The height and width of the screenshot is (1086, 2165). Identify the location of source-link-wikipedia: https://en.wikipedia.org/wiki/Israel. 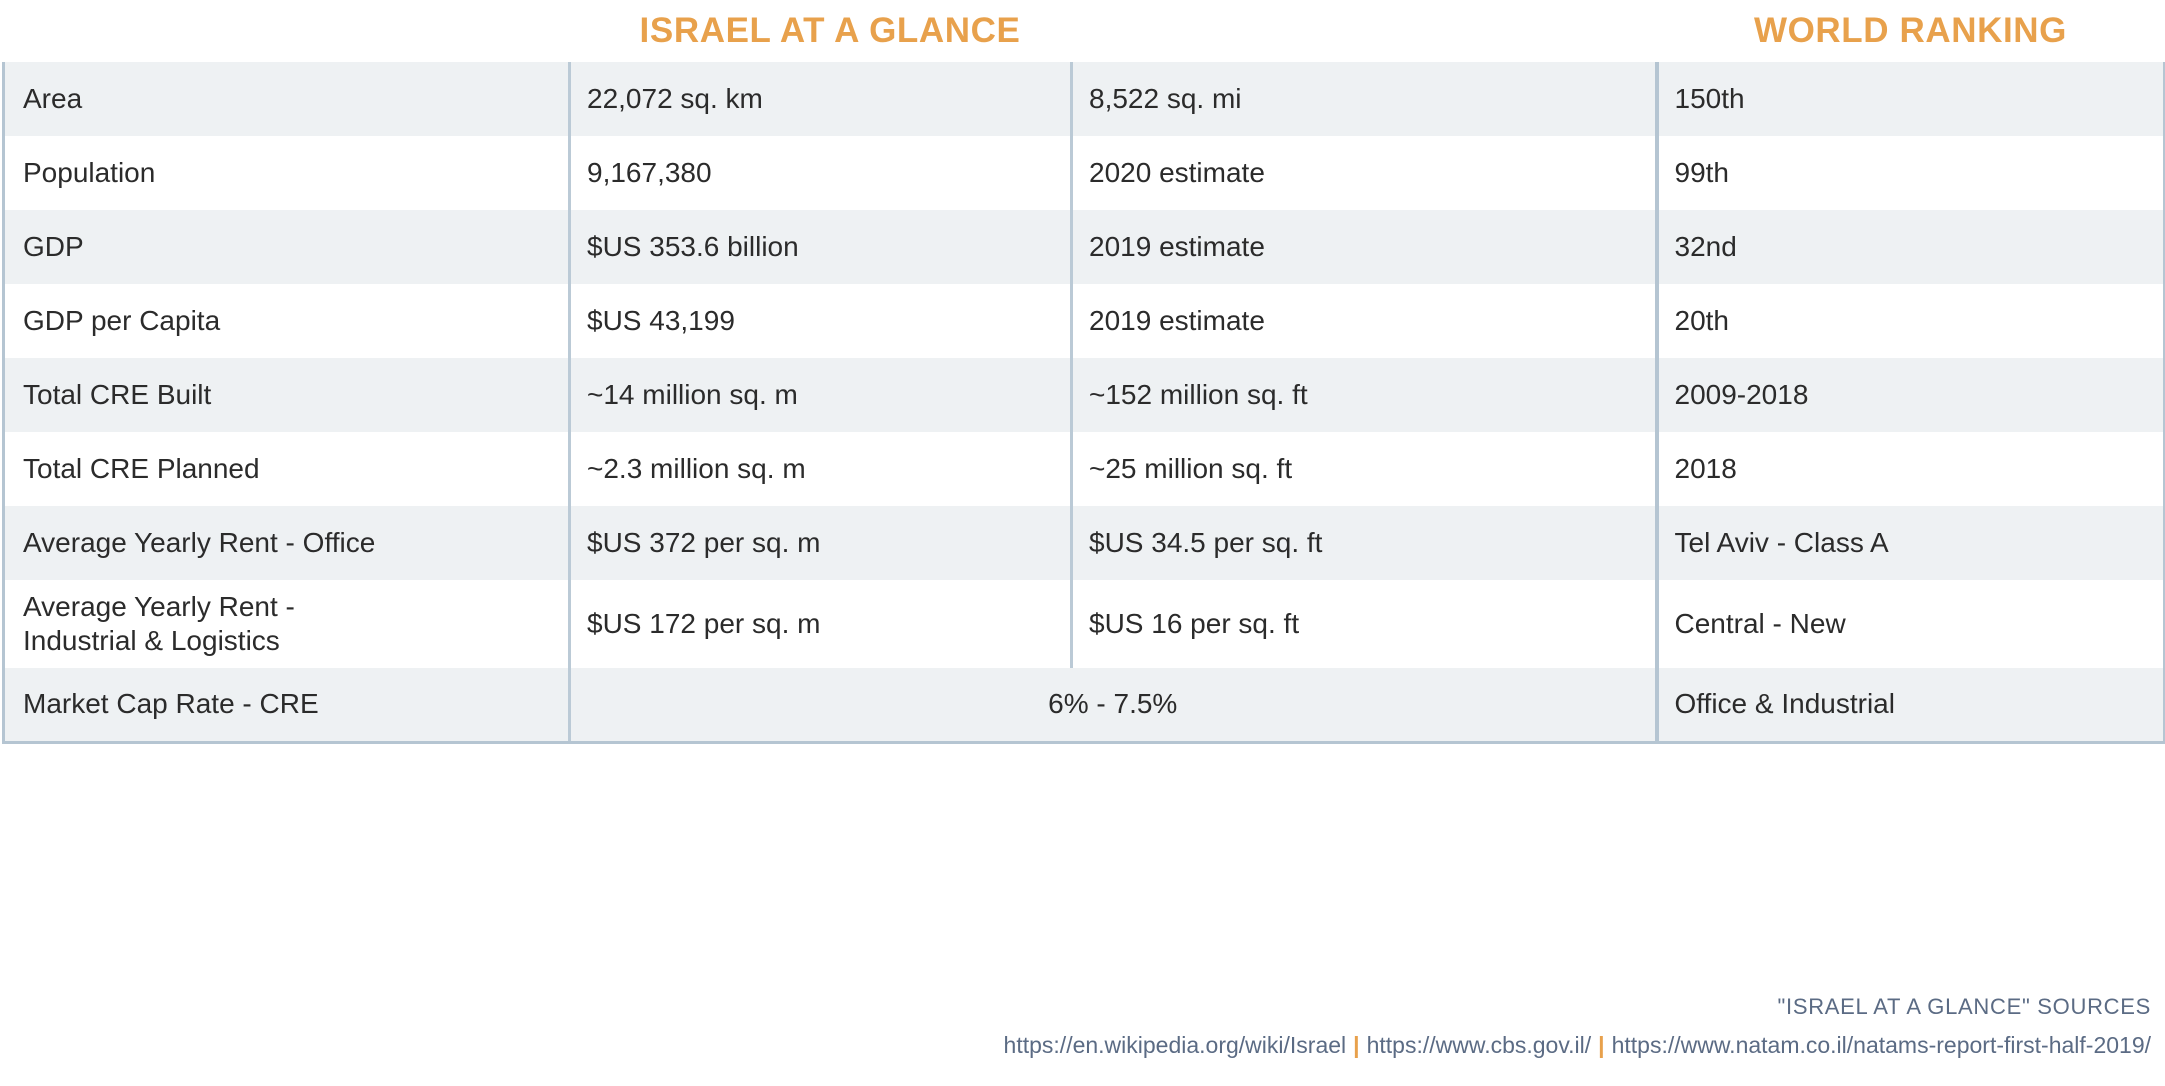
(1175, 1045).